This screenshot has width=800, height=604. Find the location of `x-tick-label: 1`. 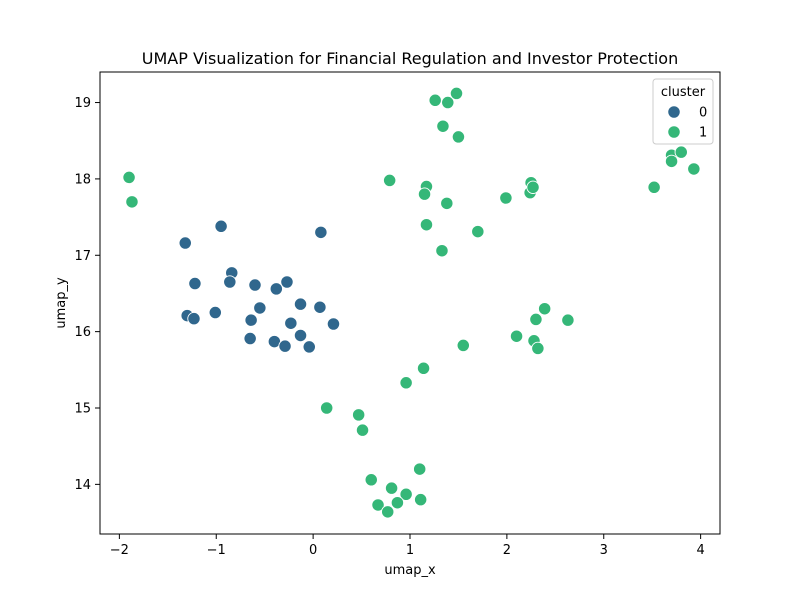

x-tick-label: 1 is located at coordinates (410, 550).